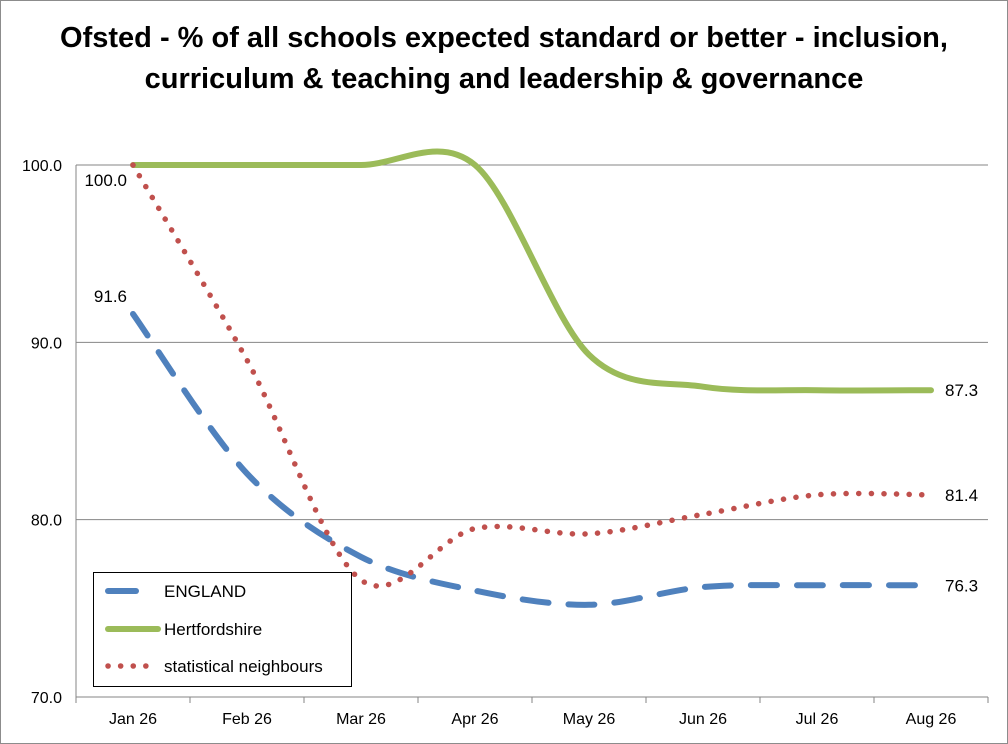 The height and width of the screenshot is (744, 1008). What do you see at coordinates (110, 296) in the screenshot?
I see `data-label-first: 91.6` at bounding box center [110, 296].